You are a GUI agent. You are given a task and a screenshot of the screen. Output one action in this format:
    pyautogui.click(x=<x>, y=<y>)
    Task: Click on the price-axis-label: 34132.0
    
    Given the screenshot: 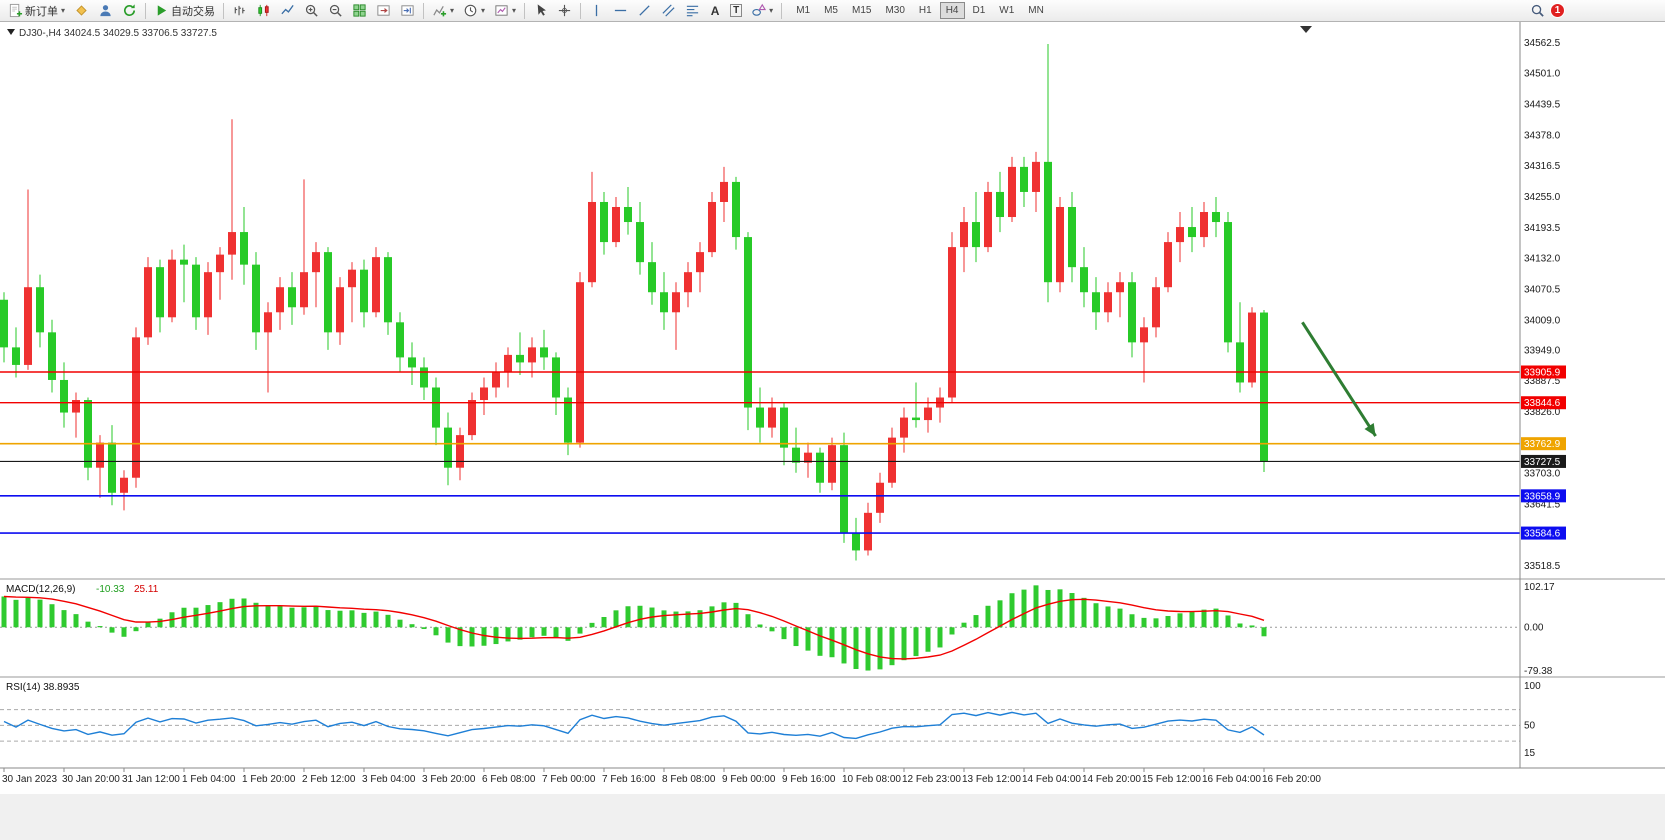 What is the action you would take?
    pyautogui.click(x=1542, y=259)
    